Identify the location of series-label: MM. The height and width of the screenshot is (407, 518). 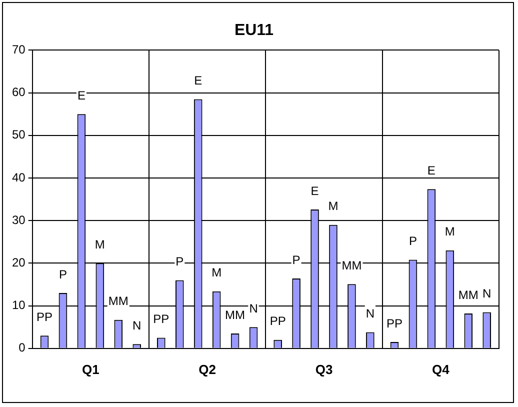
(118, 301).